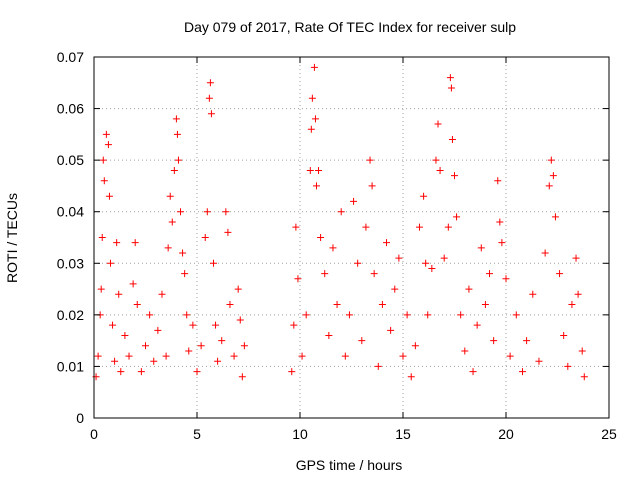  What do you see at coordinates (70, 315) in the screenshot?
I see `y-tick-label: 0.02` at bounding box center [70, 315].